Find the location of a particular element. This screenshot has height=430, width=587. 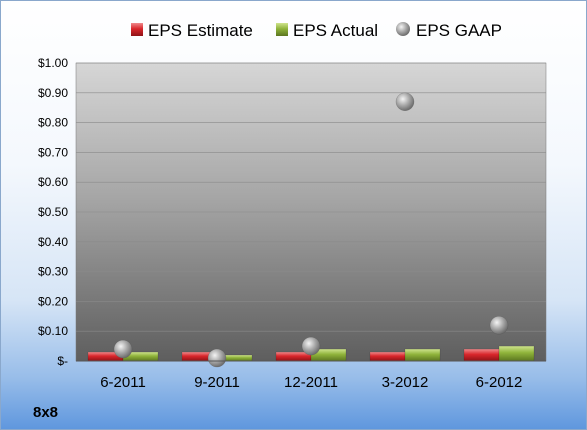

legend-item-eps-estimate: EPS Estimate is located at coordinates (192, 30).